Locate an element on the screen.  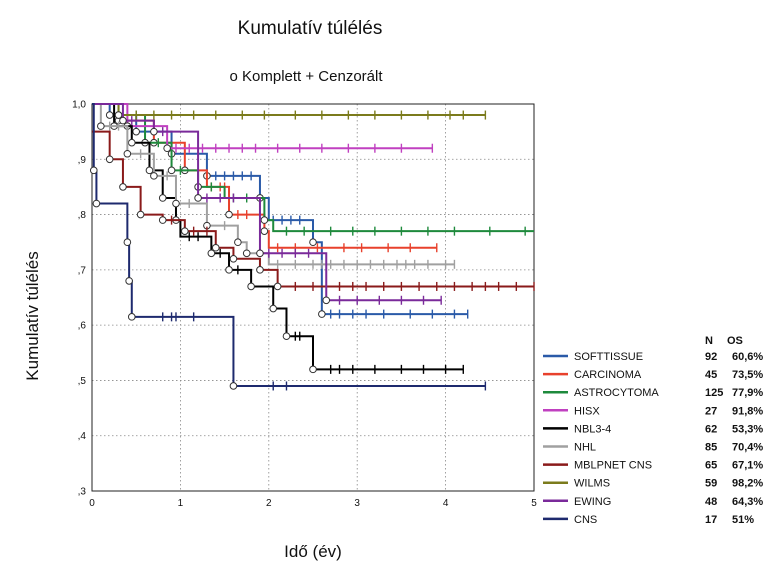
y-tick-label: ,8 is located at coordinates (82, 215).